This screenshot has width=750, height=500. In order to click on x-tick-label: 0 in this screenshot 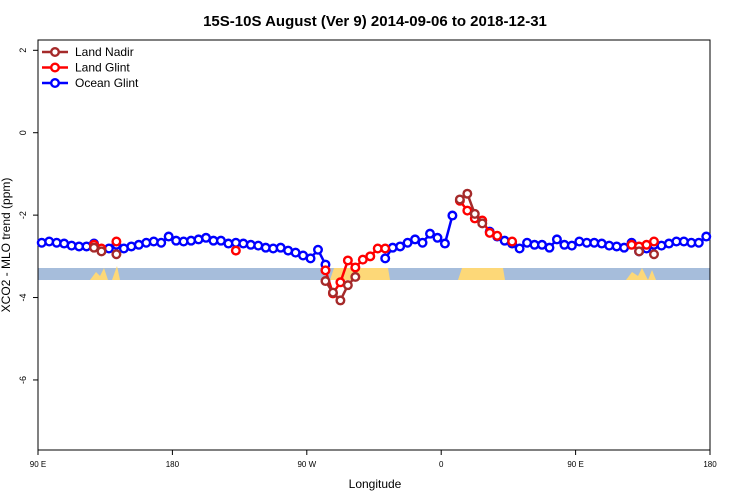, I will do `click(441, 464)`.